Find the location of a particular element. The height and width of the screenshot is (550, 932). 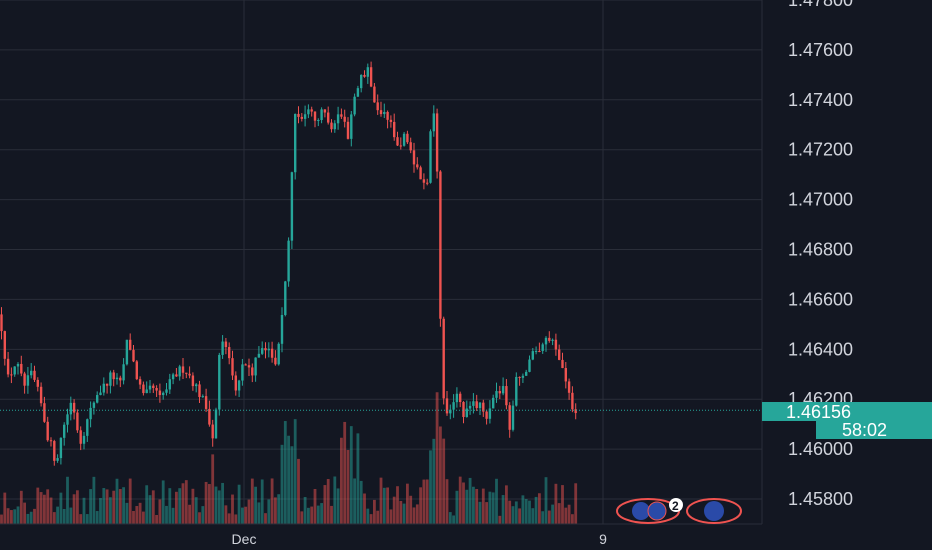

countdown-tag: 58:02 is located at coordinates (874, 430).